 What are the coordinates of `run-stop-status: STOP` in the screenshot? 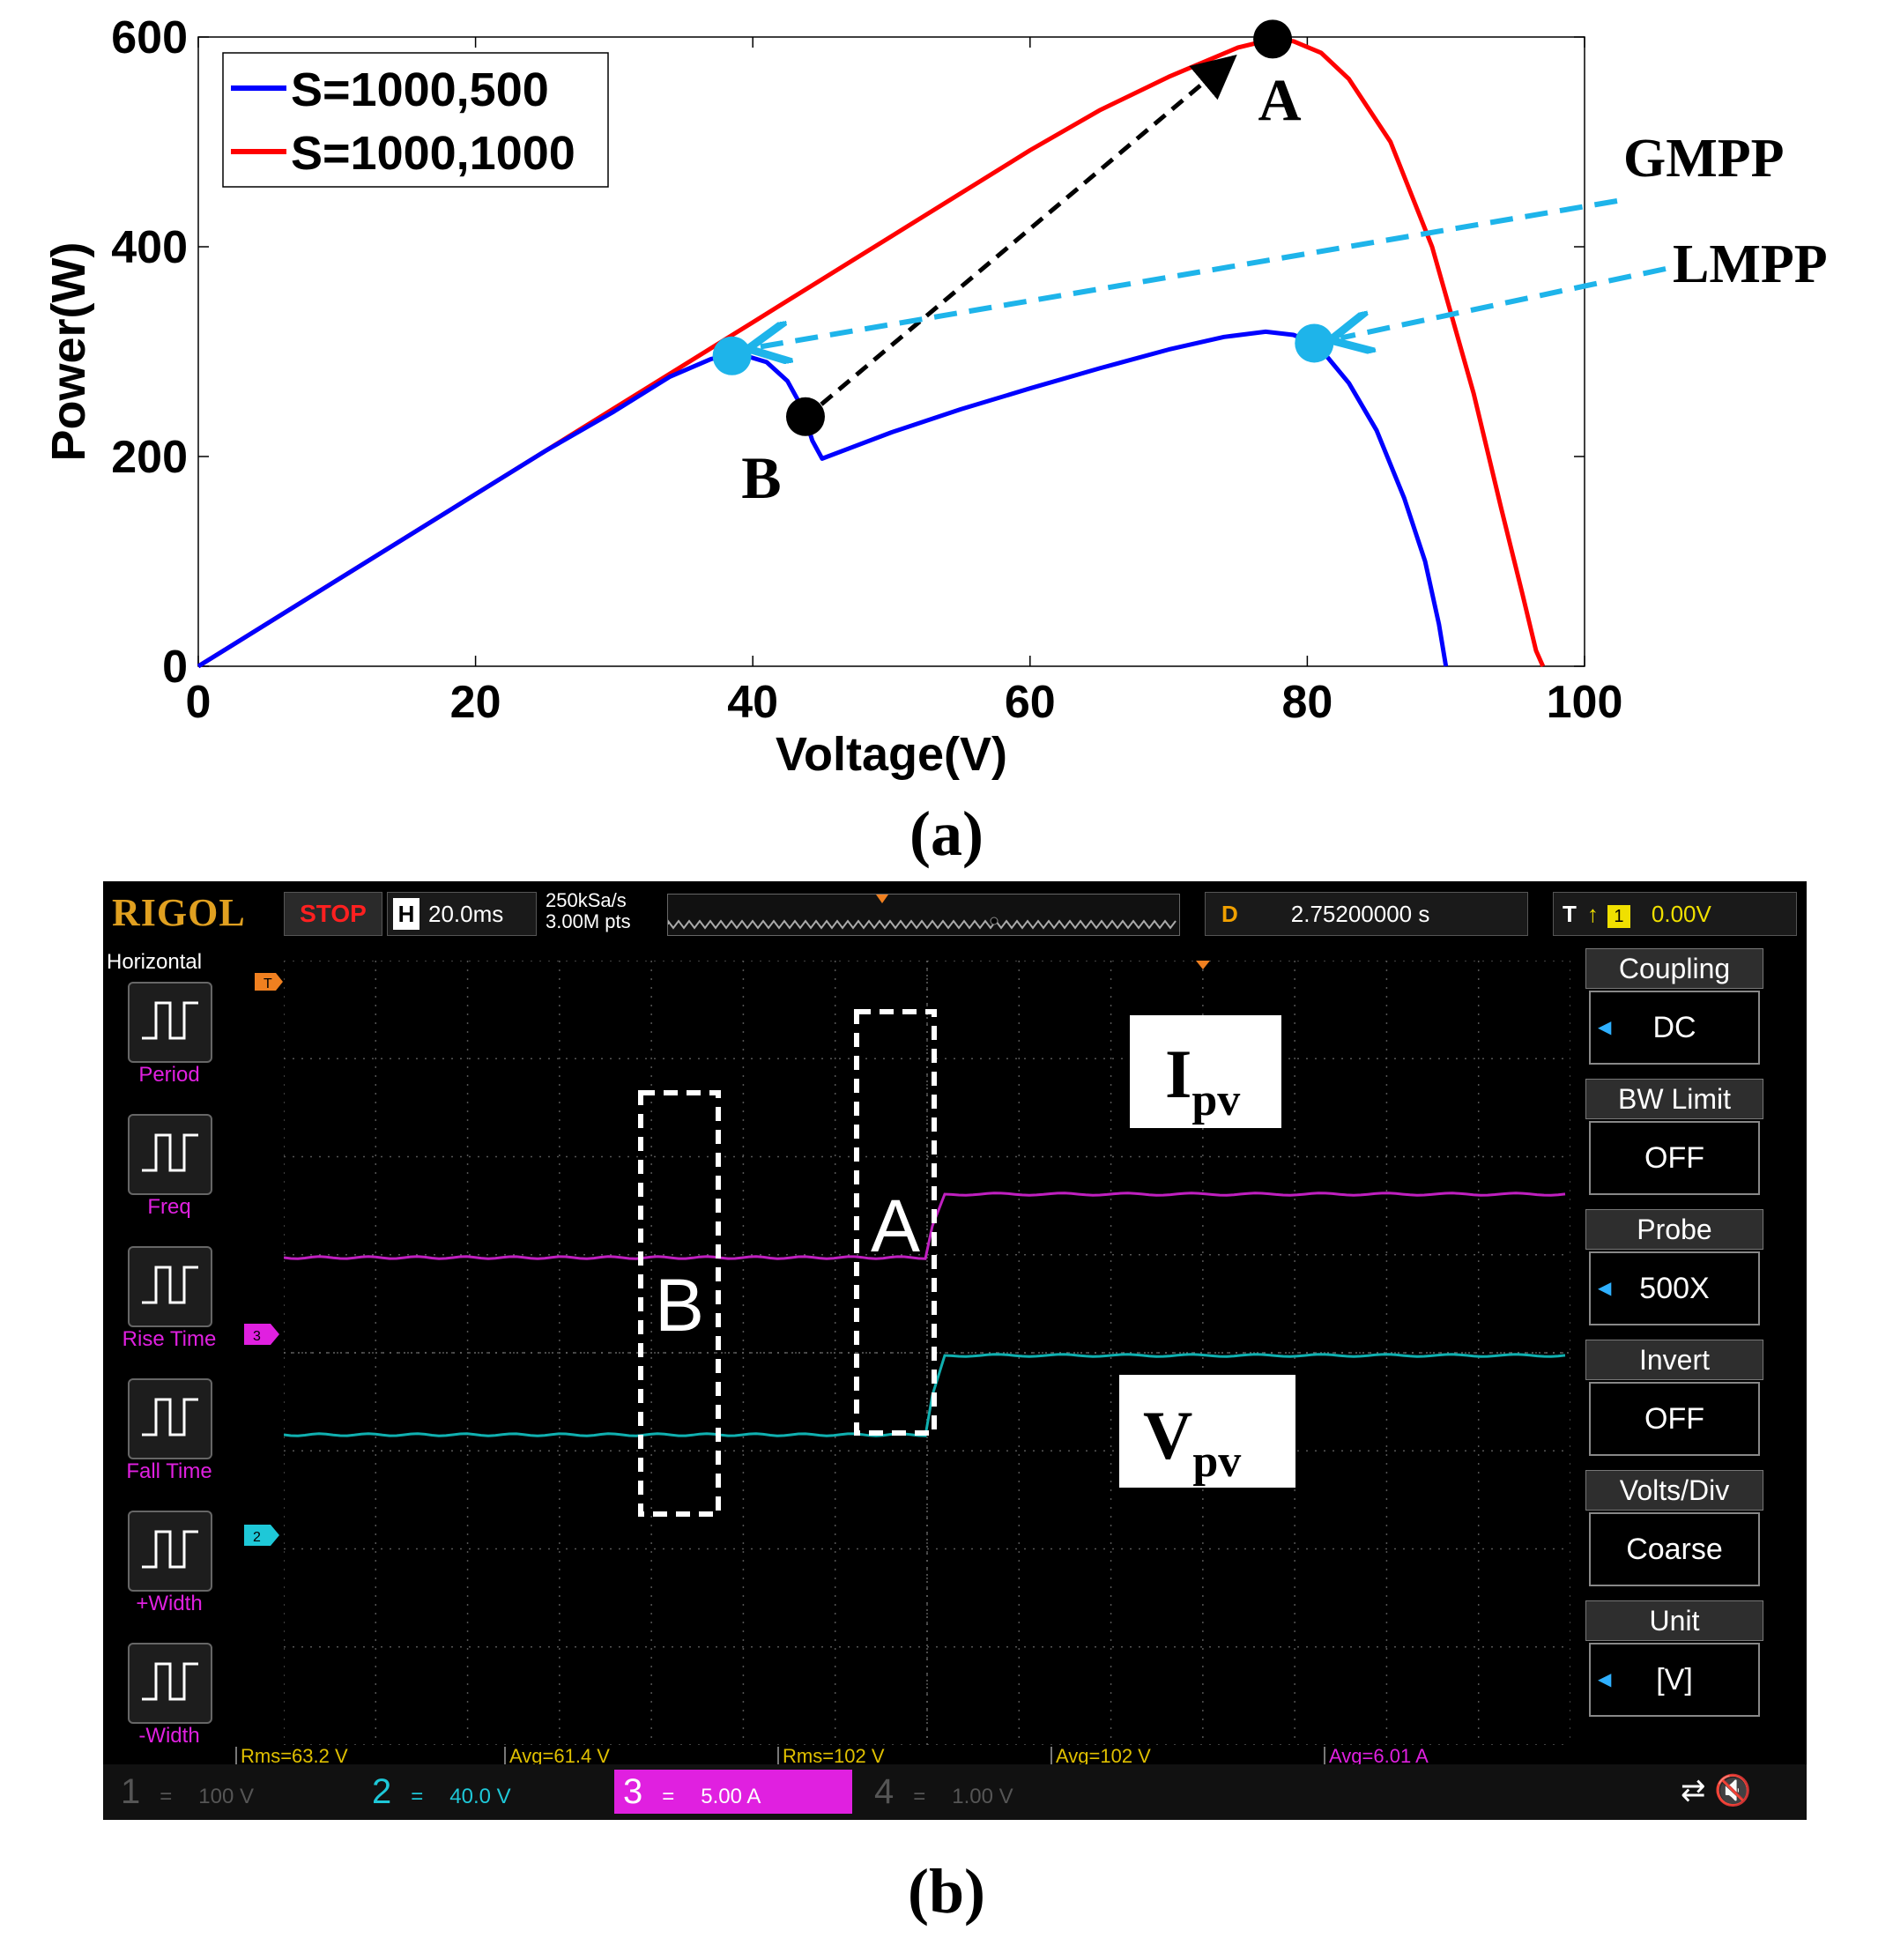 It's located at (333, 914).